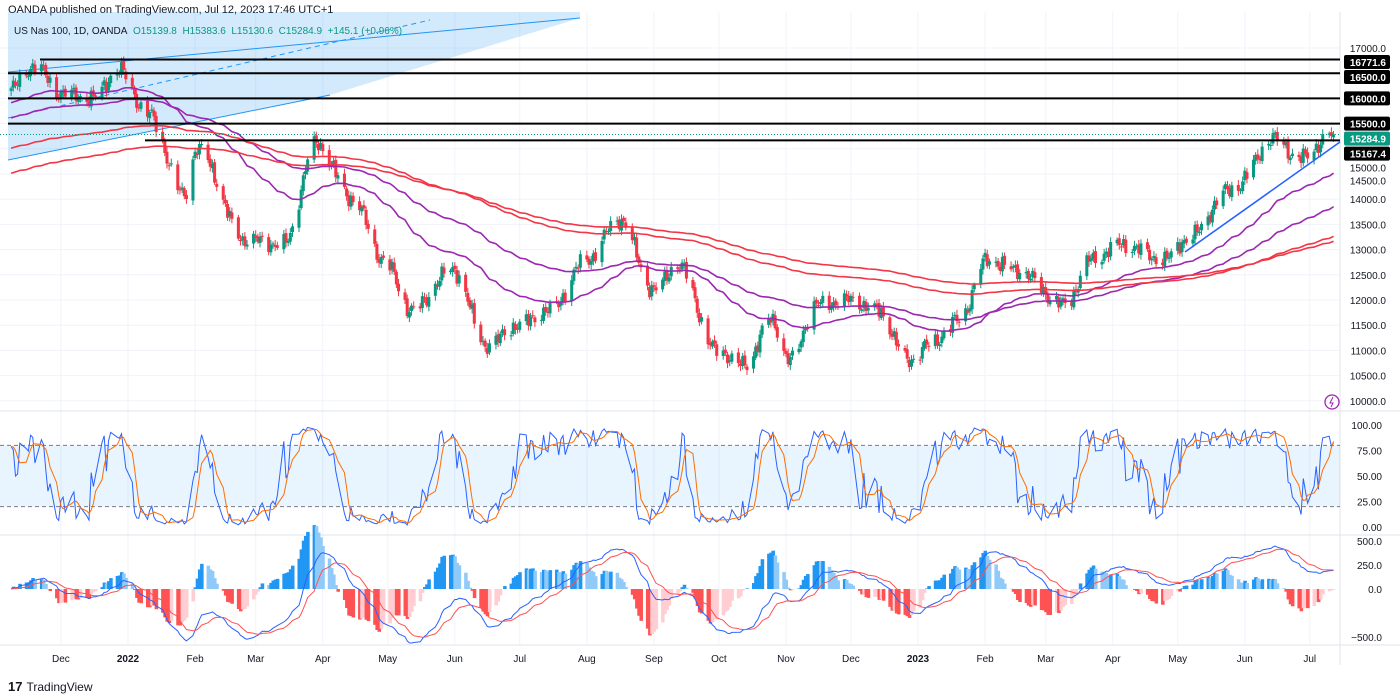  I want to click on time-tick: May, so click(1177, 659).